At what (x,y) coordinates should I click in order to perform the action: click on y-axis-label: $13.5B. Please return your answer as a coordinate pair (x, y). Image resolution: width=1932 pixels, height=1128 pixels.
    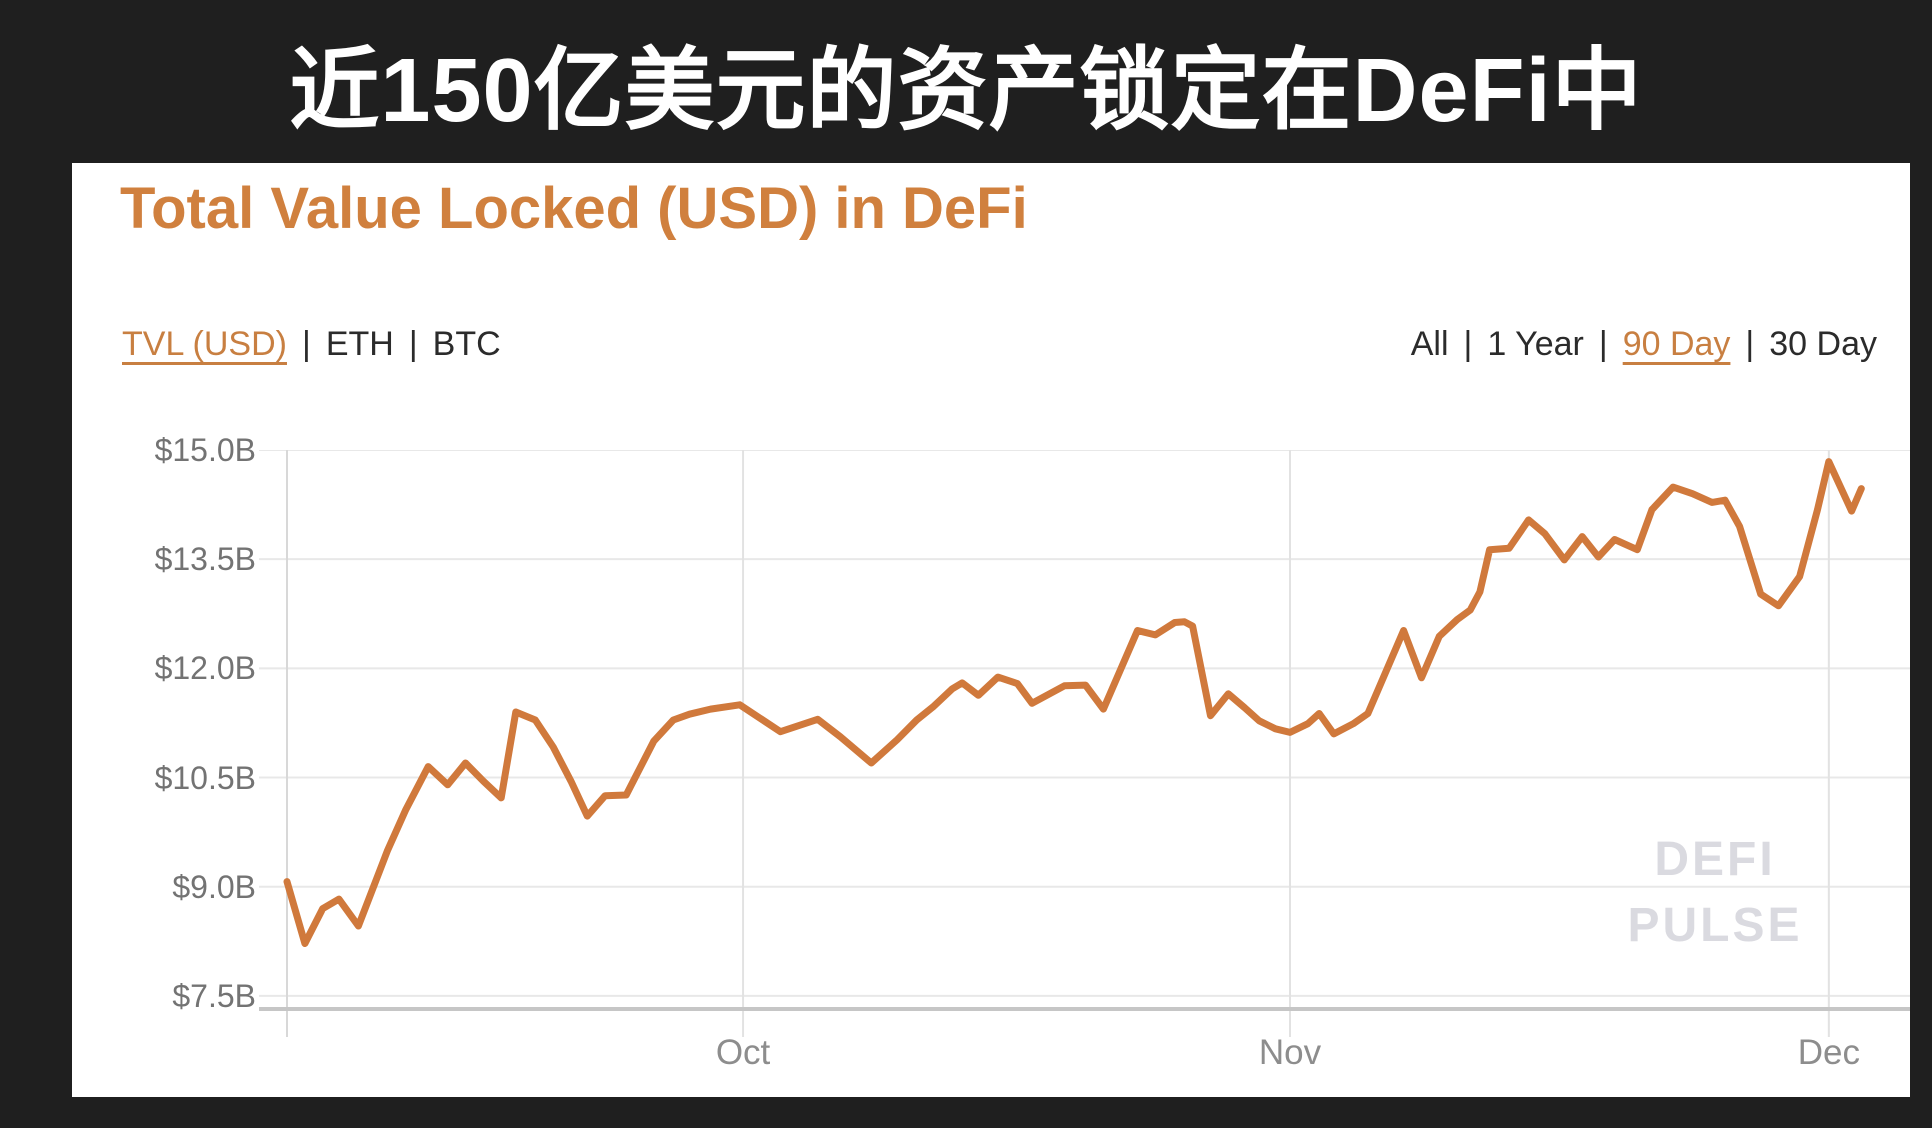
    Looking at the image, I should click on (205, 559).